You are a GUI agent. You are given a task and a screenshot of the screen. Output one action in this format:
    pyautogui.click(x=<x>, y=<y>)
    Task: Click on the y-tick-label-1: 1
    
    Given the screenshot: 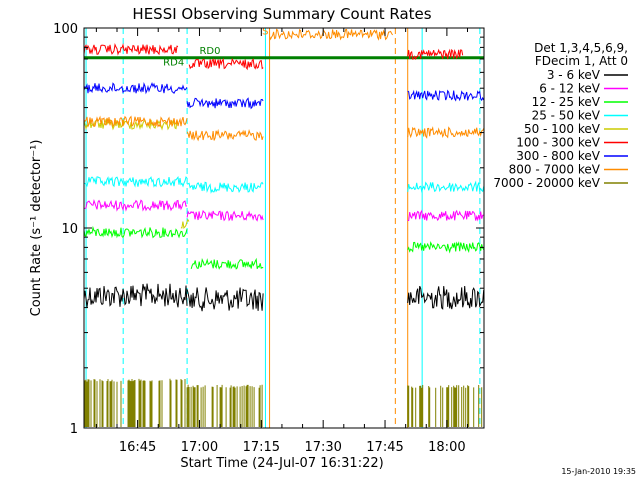 What is the action you would take?
    pyautogui.click(x=74, y=429)
    